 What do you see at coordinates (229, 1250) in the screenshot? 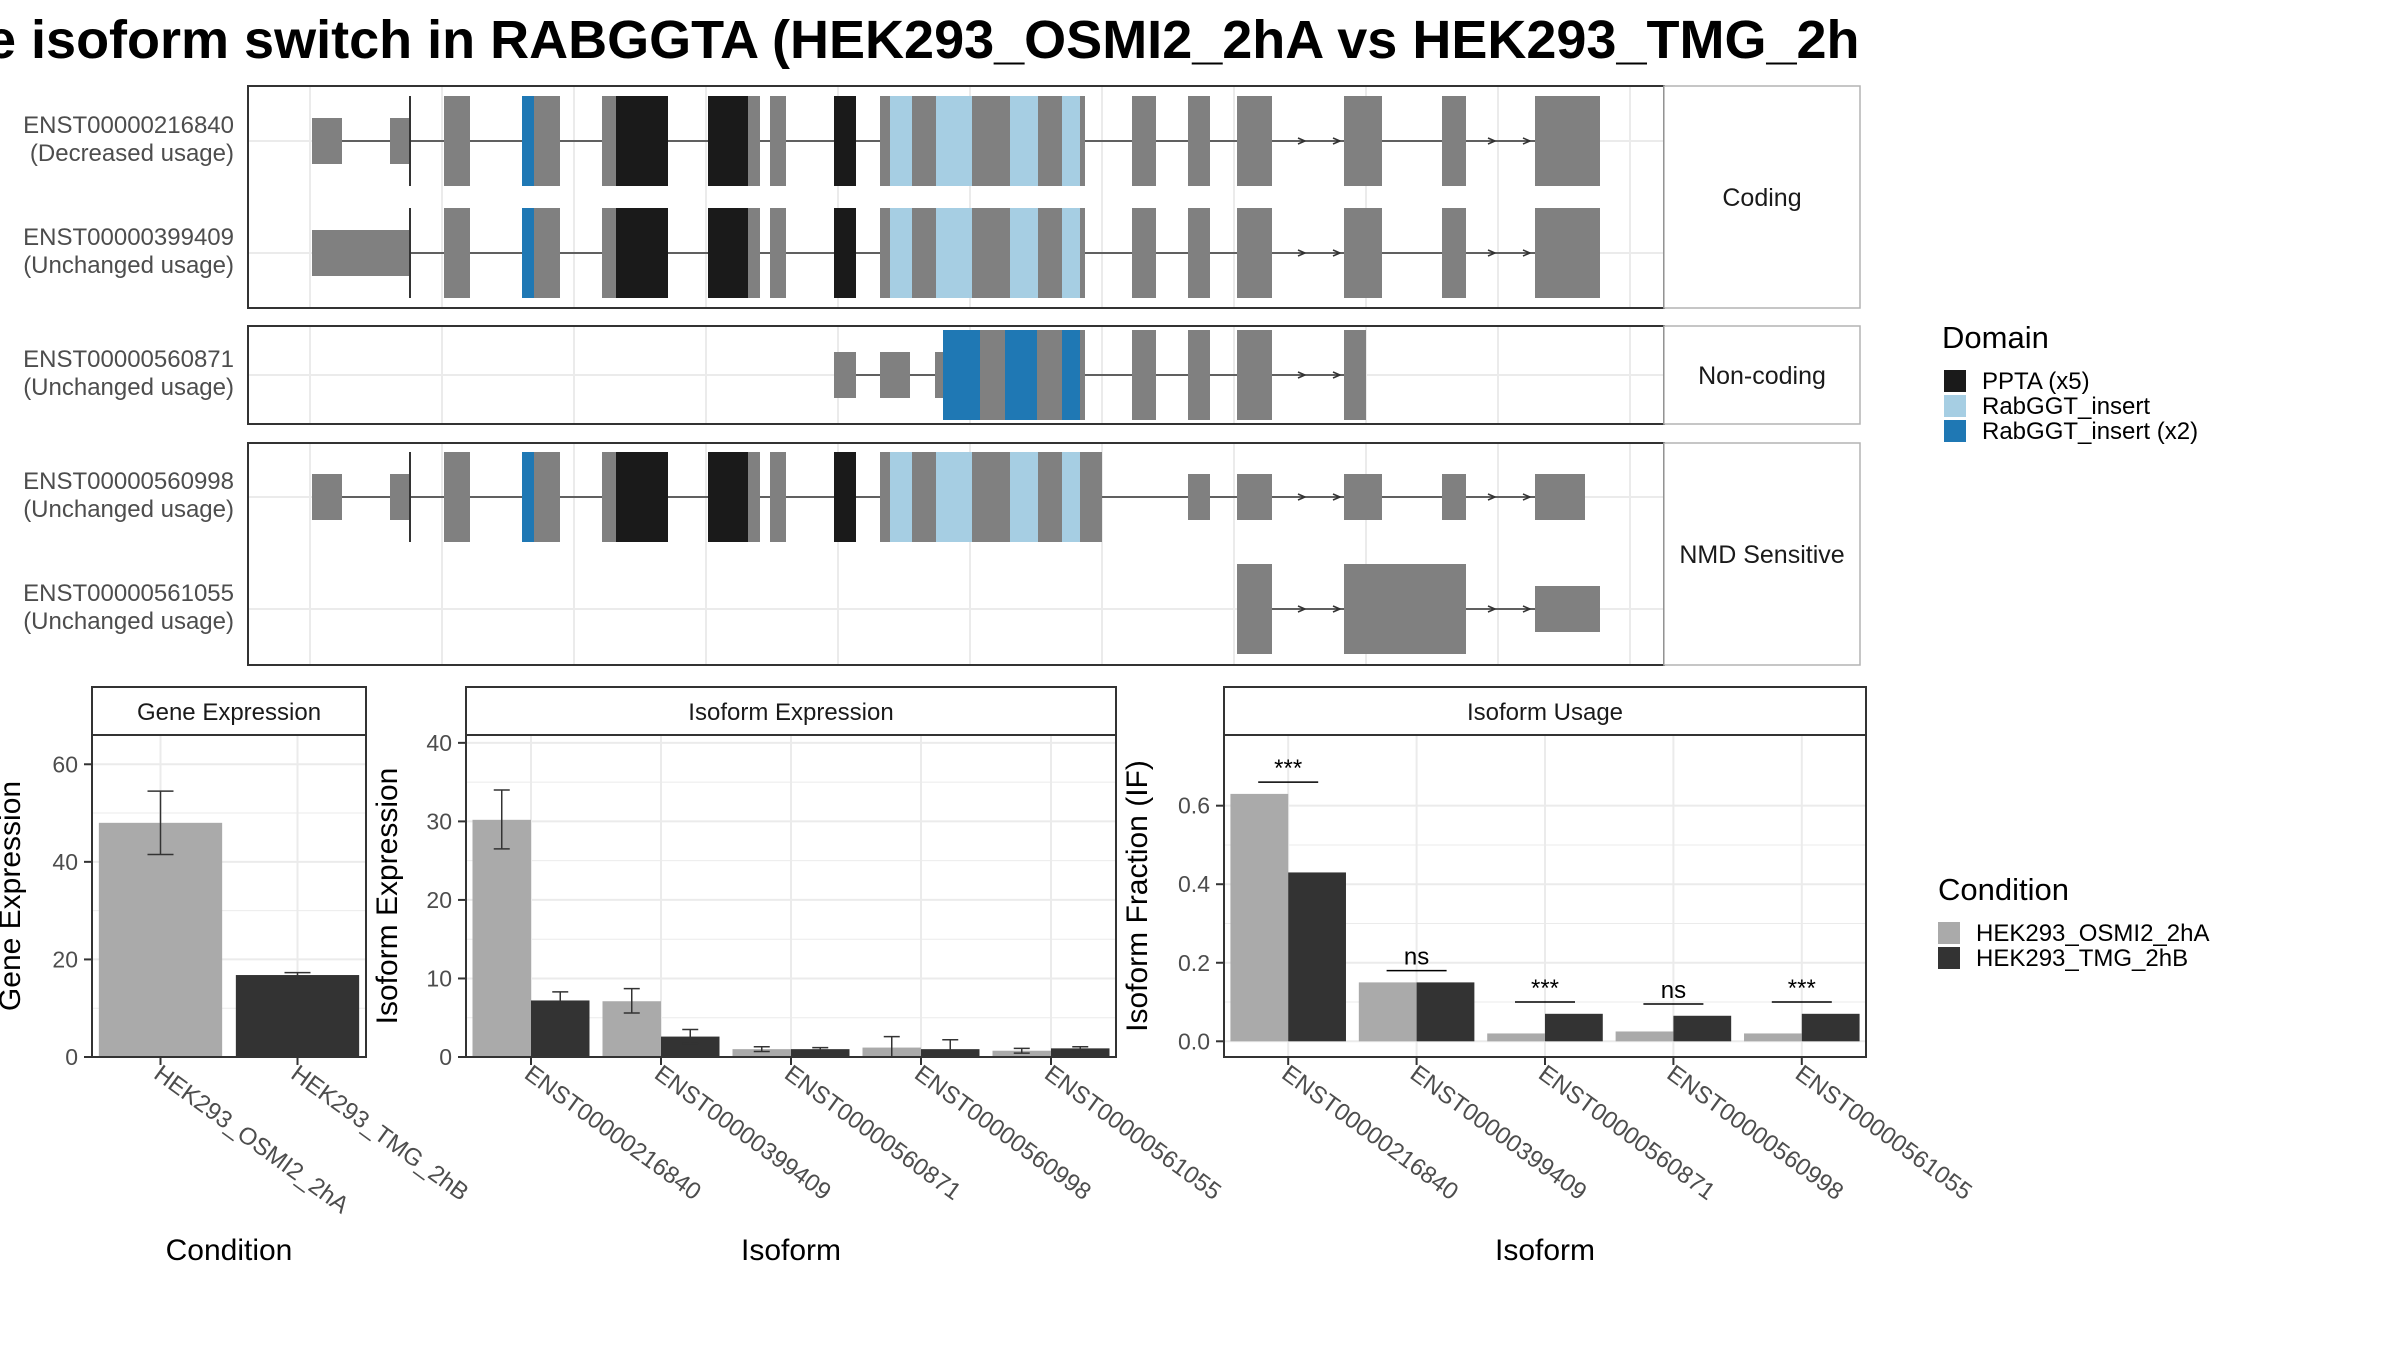
I see `x-axis-label: Condition` at bounding box center [229, 1250].